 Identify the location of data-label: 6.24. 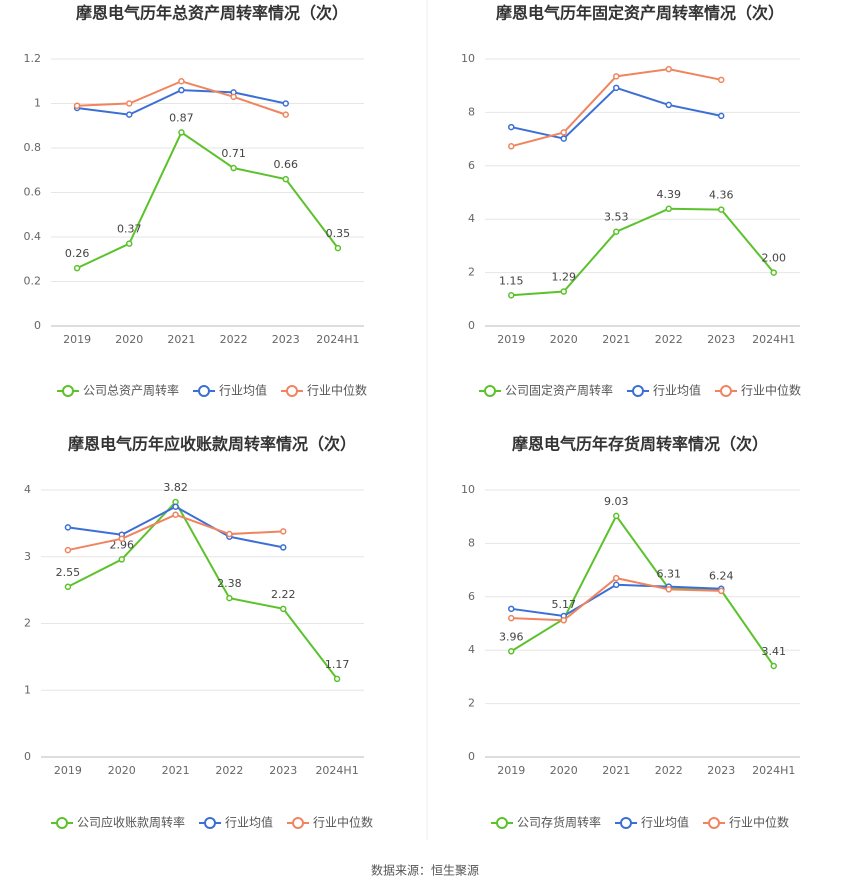
(721, 575).